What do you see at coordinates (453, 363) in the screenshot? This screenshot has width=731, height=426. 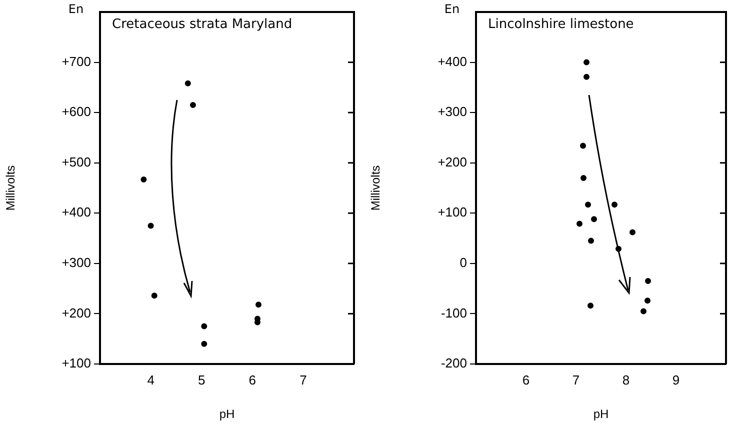 I see `y-tick-label: -200` at bounding box center [453, 363].